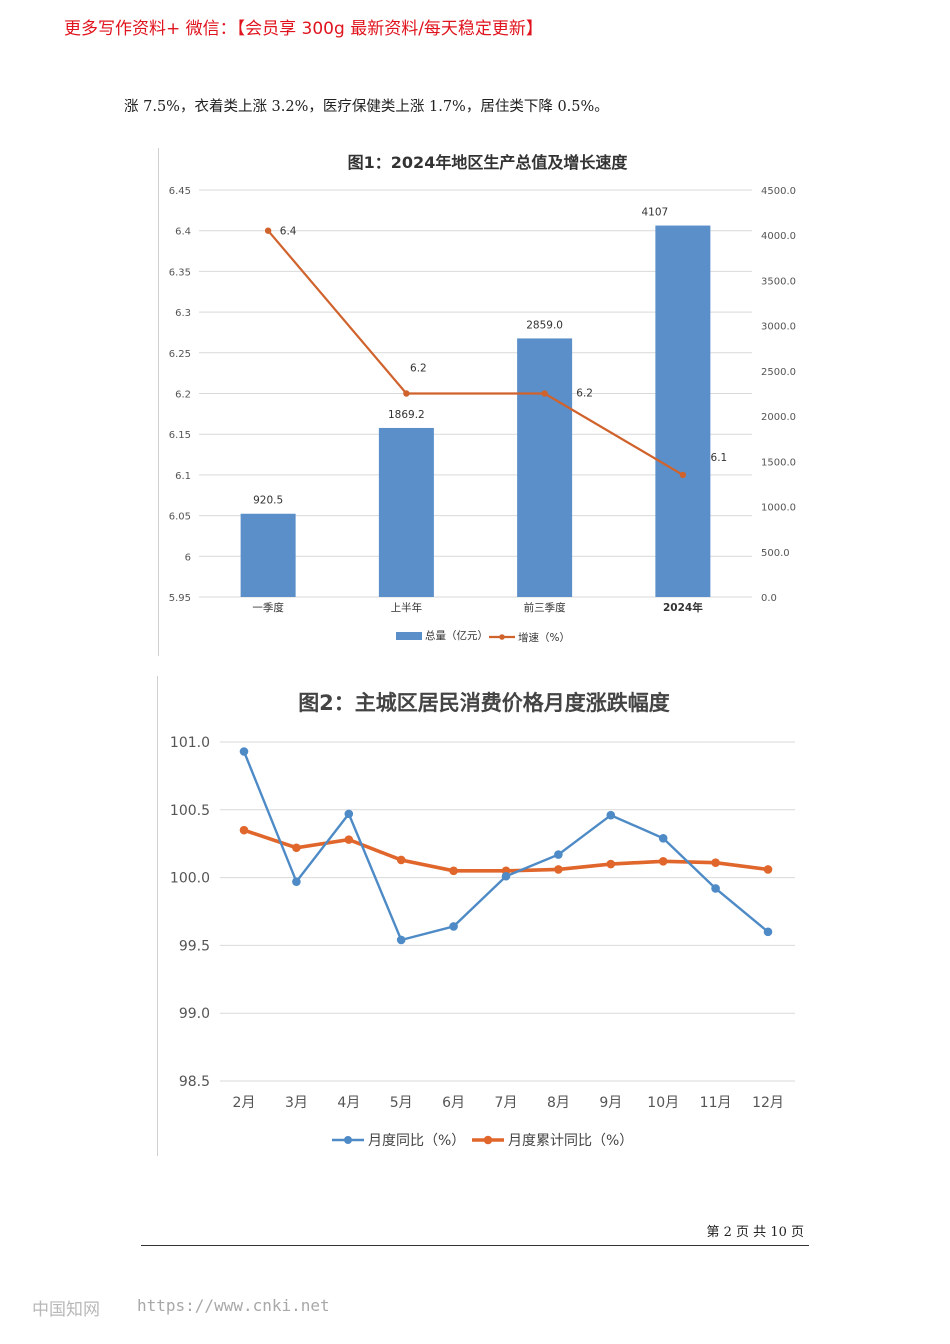 The width and height of the screenshot is (950, 1344). What do you see at coordinates (233, 1305) in the screenshot?
I see `watermark-url: https://www.cnki.net` at bounding box center [233, 1305].